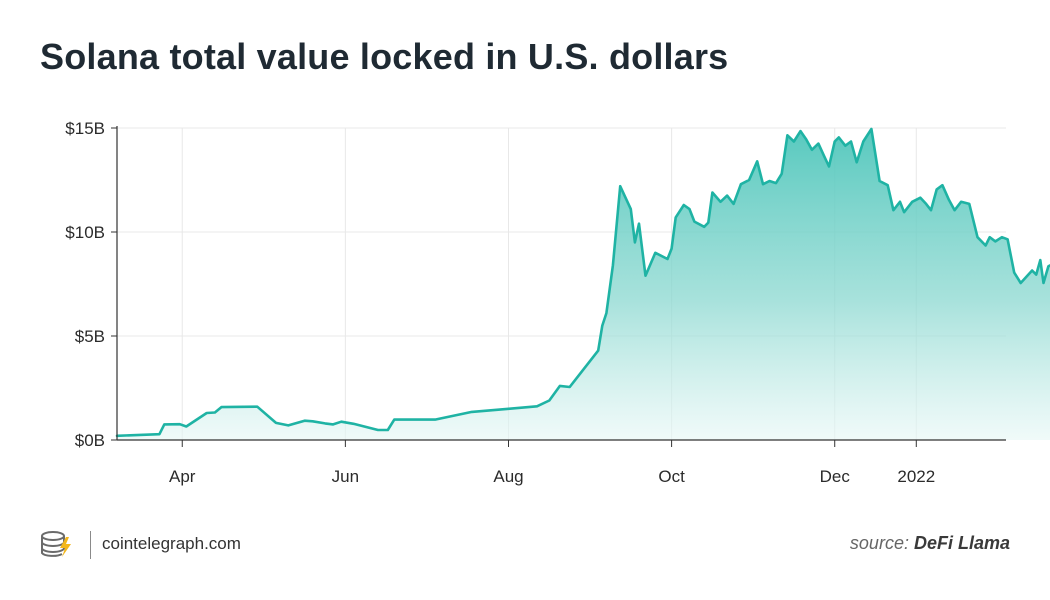 The image size is (1050, 600). Describe the element at coordinates (182, 476) in the screenshot. I see `x-tick-label: Apr` at that location.